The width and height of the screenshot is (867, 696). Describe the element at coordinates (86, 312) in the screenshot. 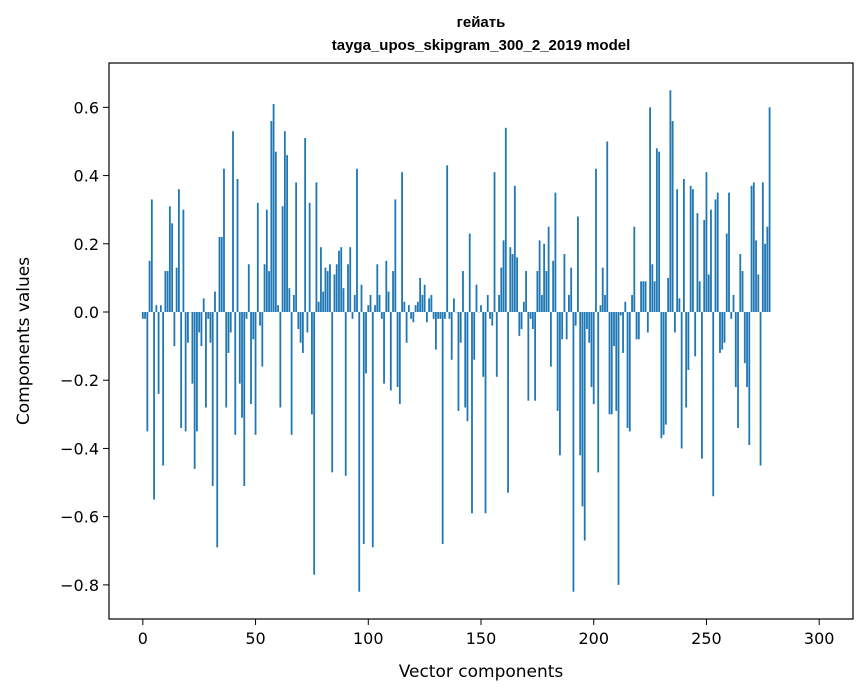

I see `y-tick-label: 0.0` at that location.